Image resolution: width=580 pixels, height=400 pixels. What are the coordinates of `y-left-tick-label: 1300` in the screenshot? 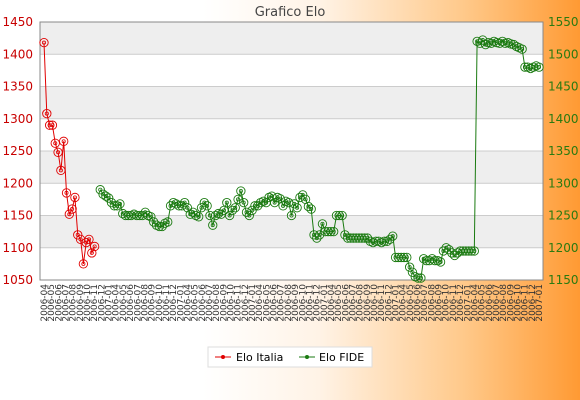 It's located at (17, 119).